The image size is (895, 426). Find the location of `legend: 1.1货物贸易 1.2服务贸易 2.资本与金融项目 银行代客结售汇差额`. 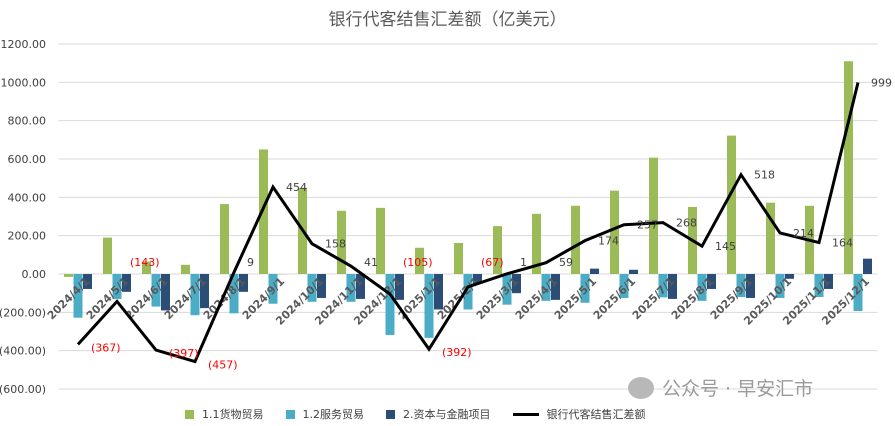

legend: 1.1货物贸易 1.2服务贸易 2.资本与金融项目 银行代客结售汇差额 is located at coordinates (415, 414).